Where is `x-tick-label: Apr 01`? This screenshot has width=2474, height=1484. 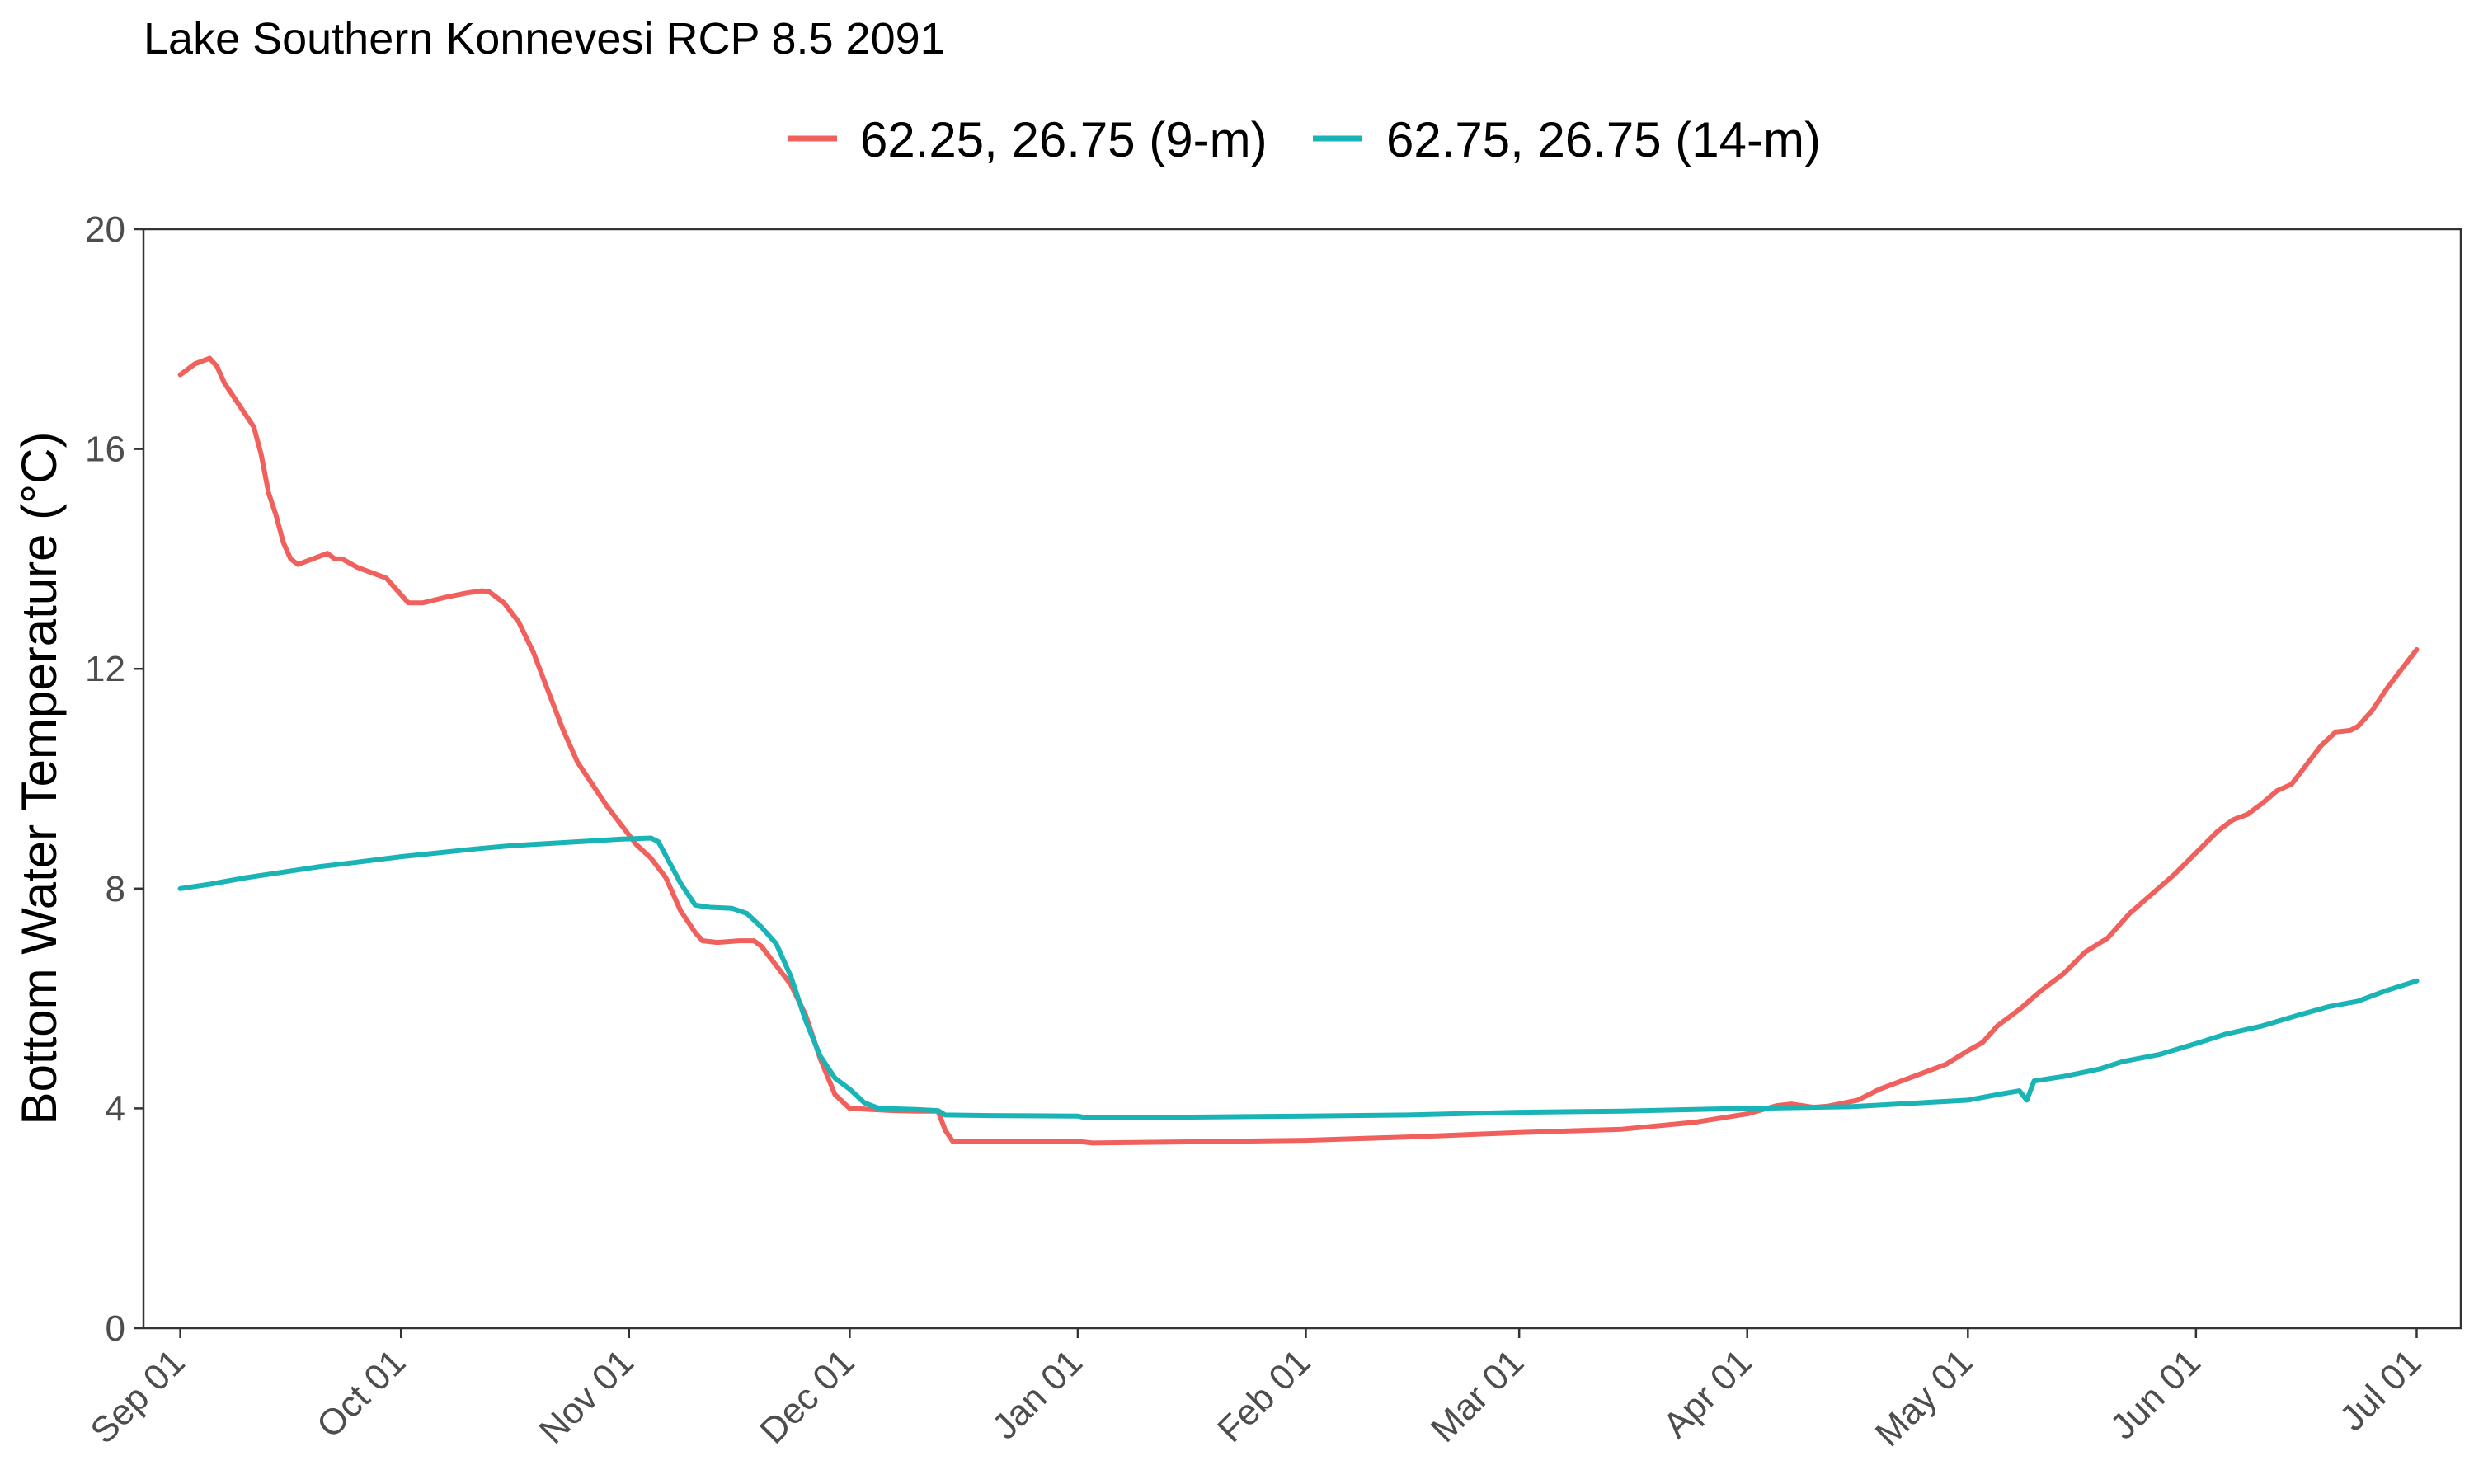 x-tick-label: Apr 01 is located at coordinates (1707, 1393).